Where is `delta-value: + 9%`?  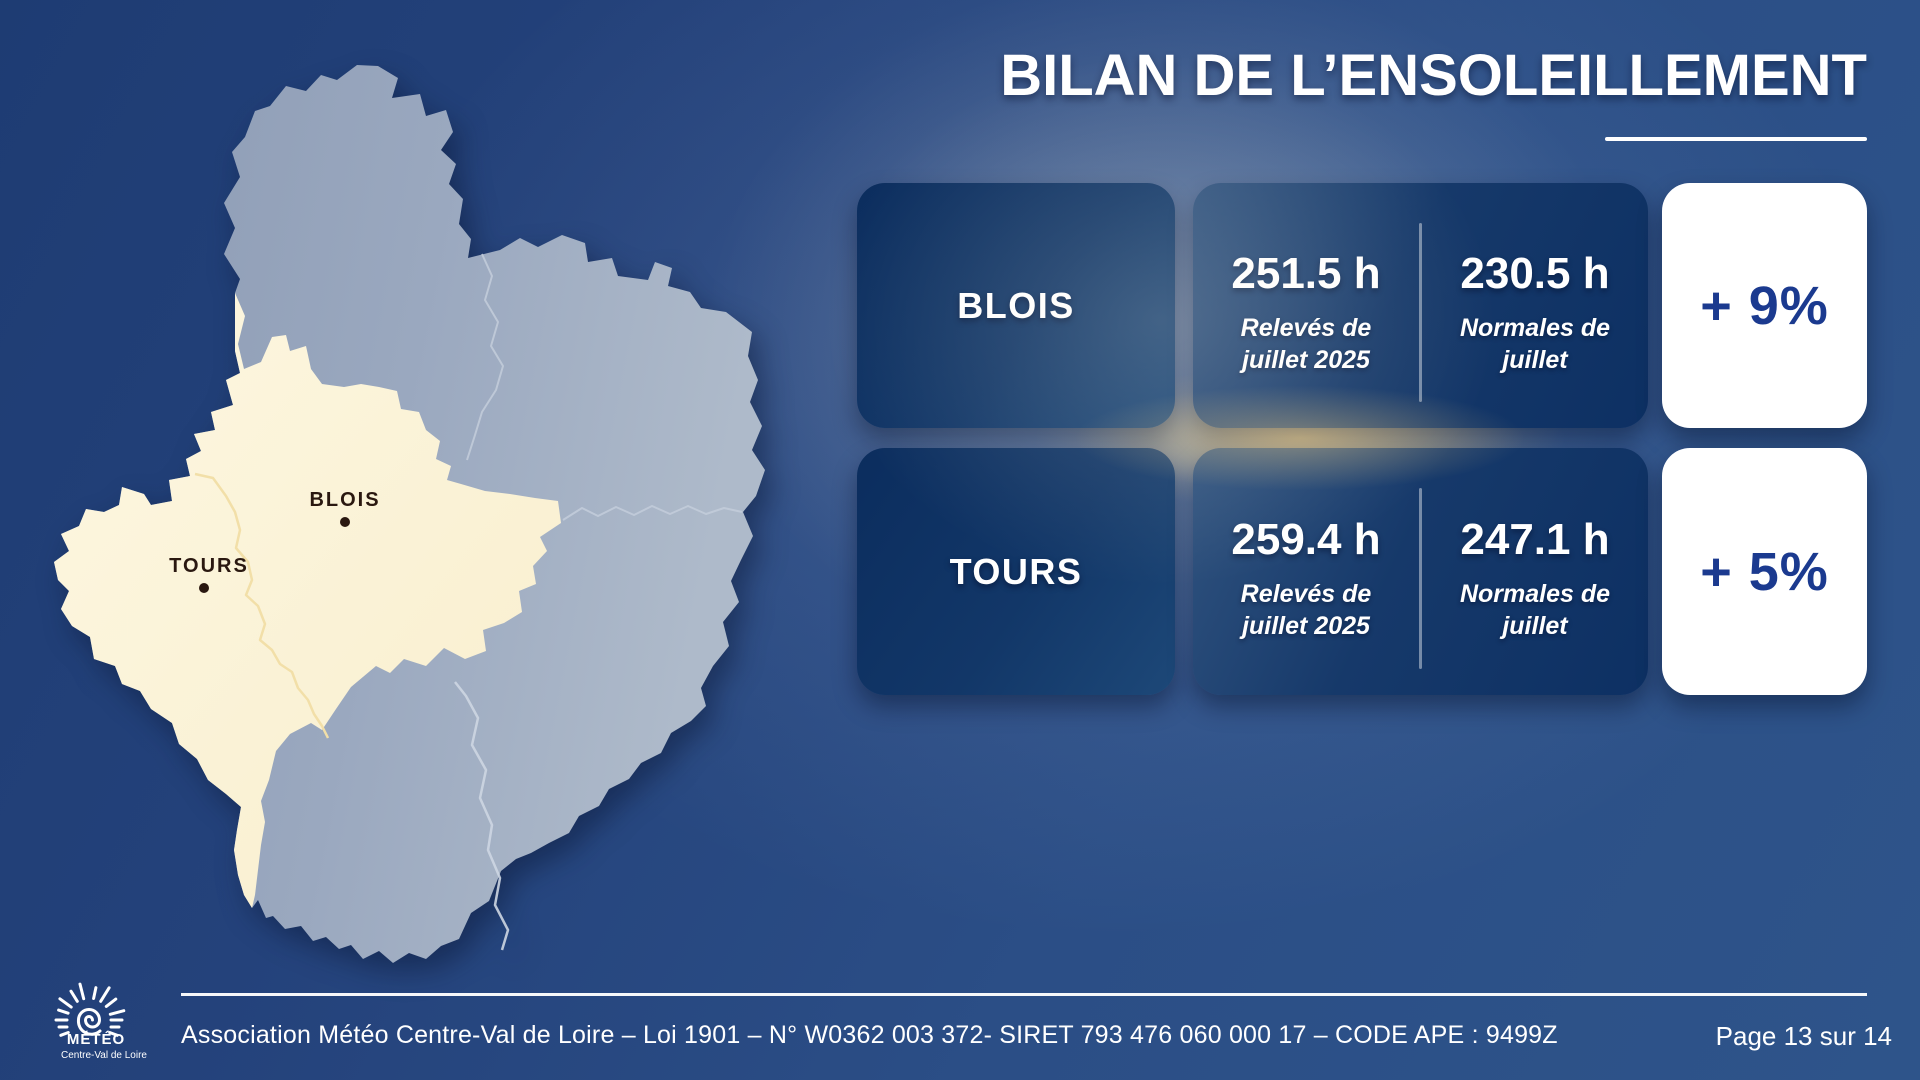
delta-value: + 9% is located at coordinates (1764, 305).